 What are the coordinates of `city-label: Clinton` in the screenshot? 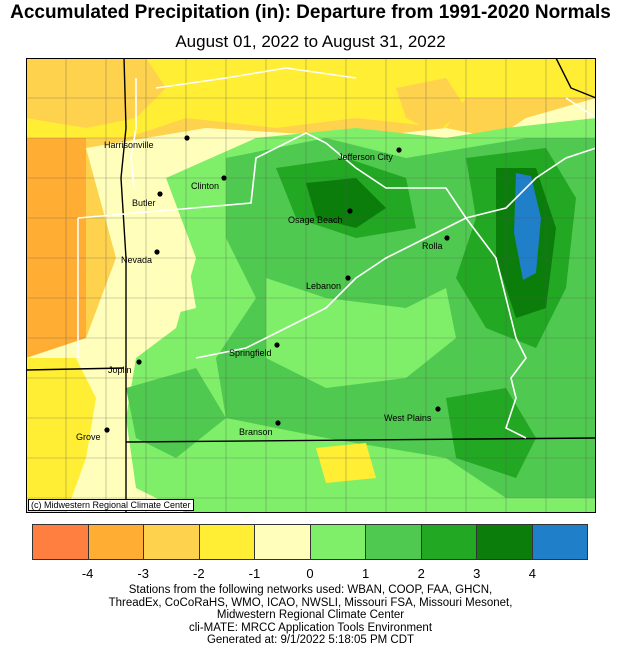 It's located at (205, 186).